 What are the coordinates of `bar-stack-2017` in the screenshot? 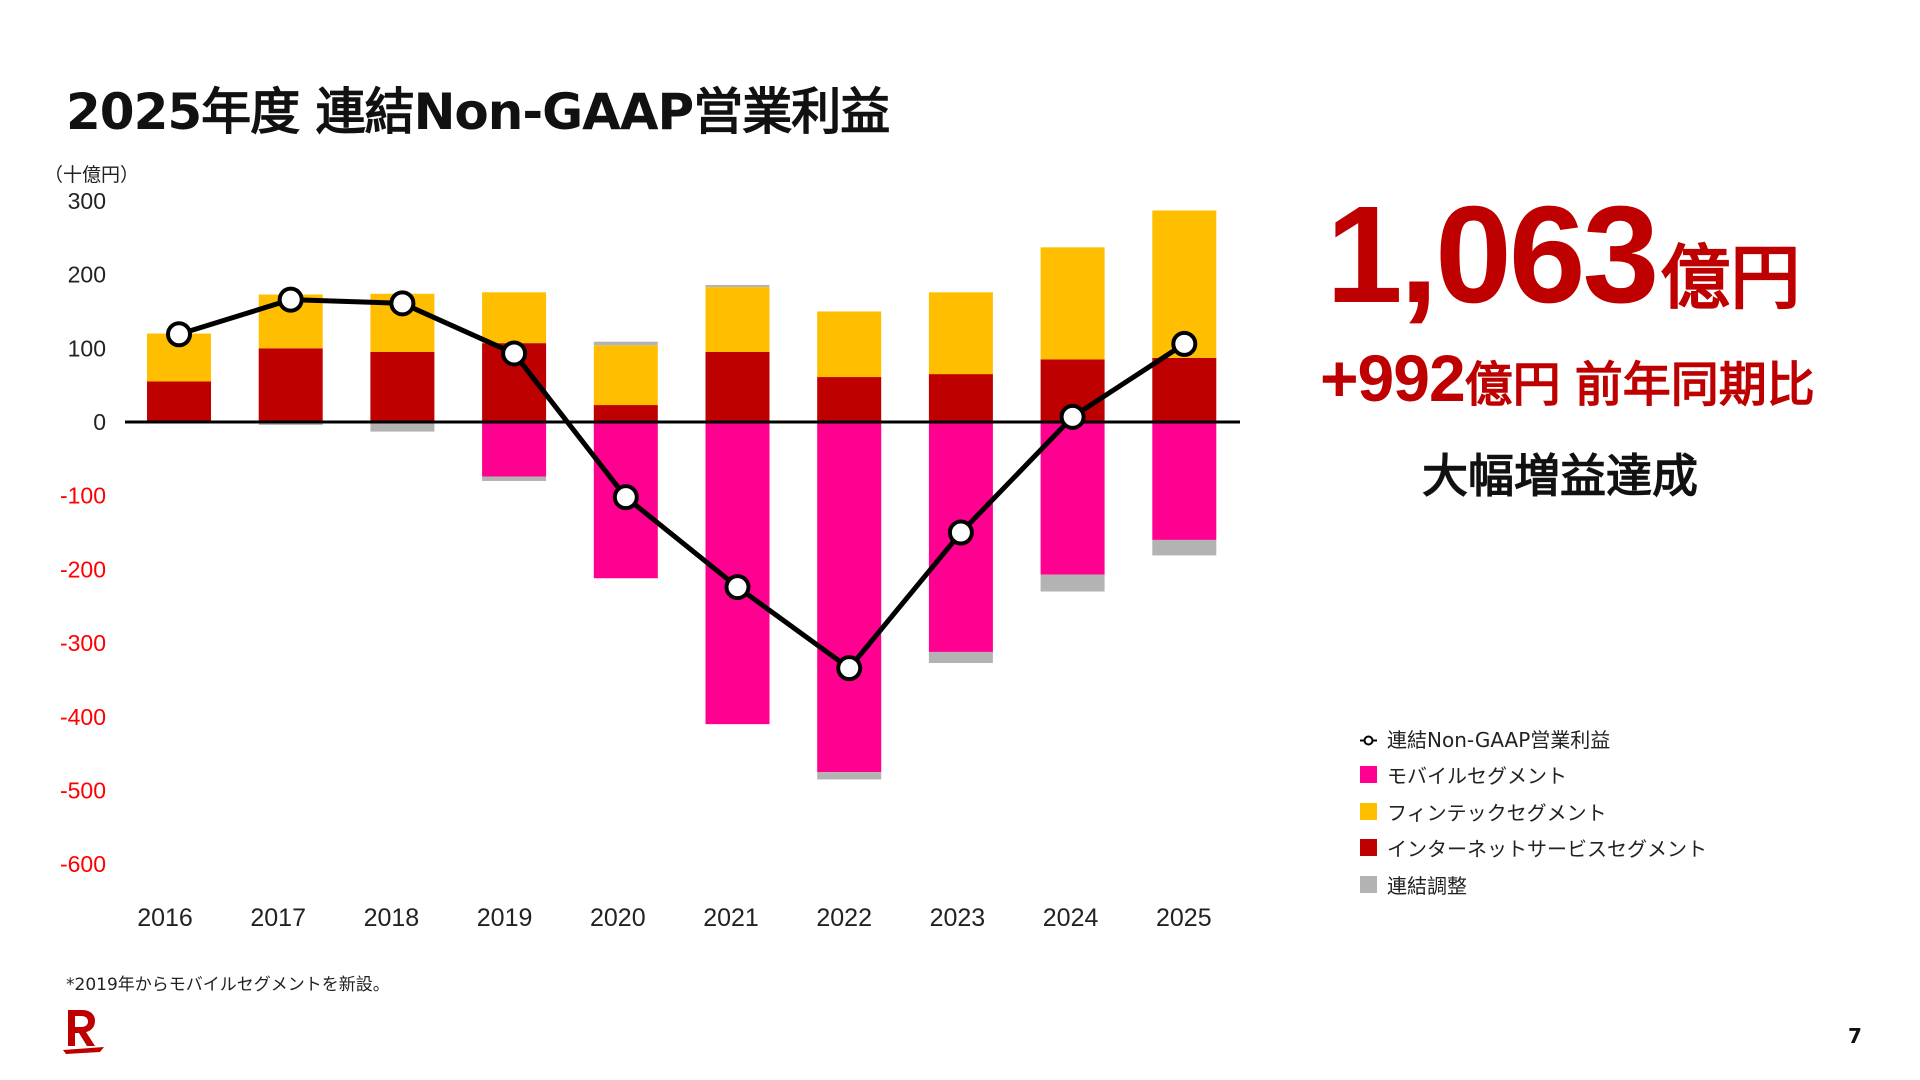 It's located at (290, 359).